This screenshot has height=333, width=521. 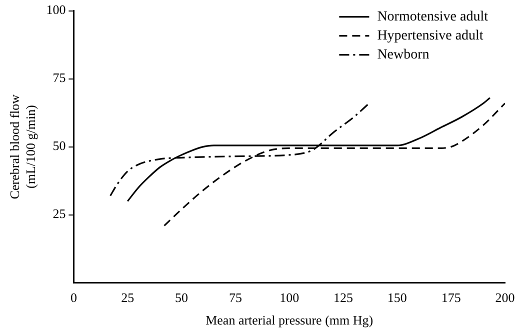 What do you see at coordinates (22, 147) in the screenshot?
I see `y-axis-title: Cerebral blood flow (mL/100 g/min)` at bounding box center [22, 147].